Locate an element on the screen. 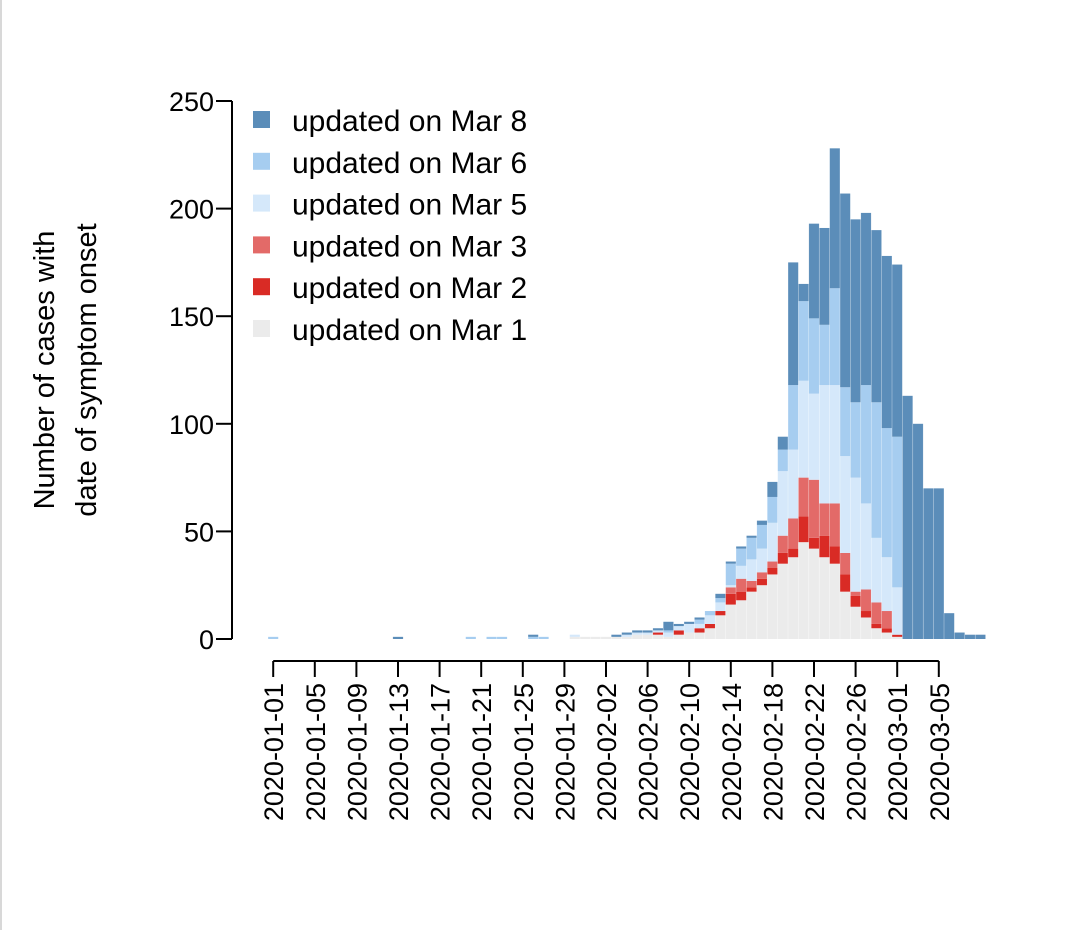 This screenshot has width=1080, height=930. y-tick-label: 100 is located at coordinates (191, 425).